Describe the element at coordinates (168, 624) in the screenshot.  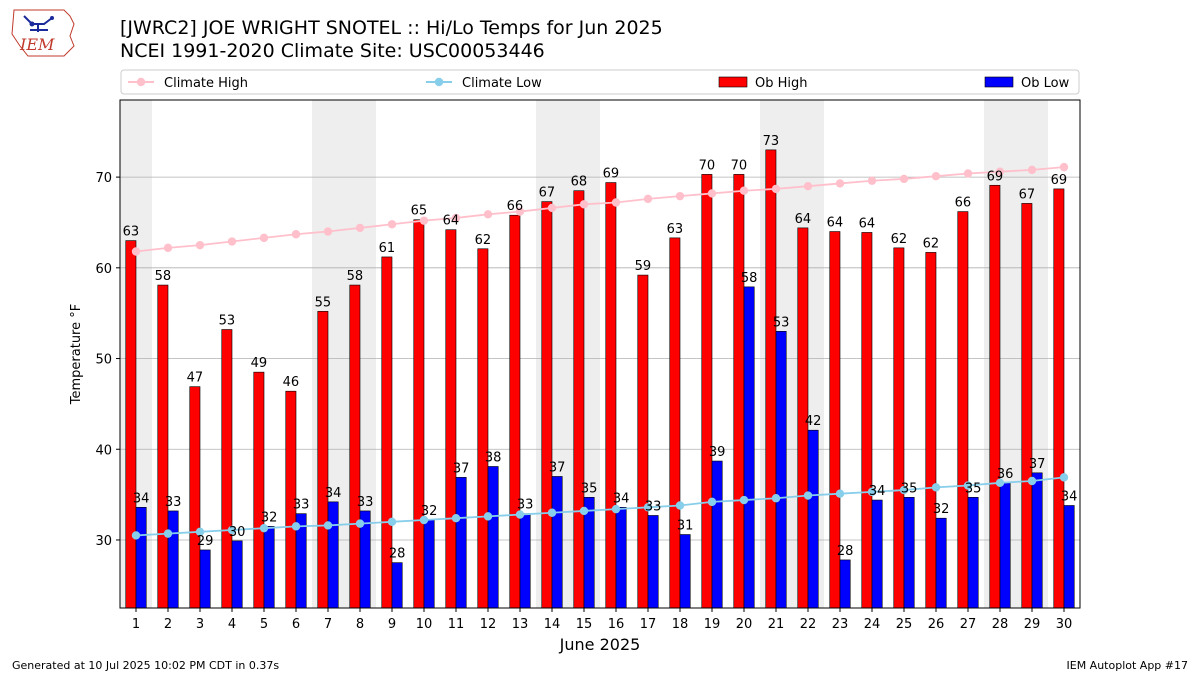
I see `x-tick-label: 2` at that location.